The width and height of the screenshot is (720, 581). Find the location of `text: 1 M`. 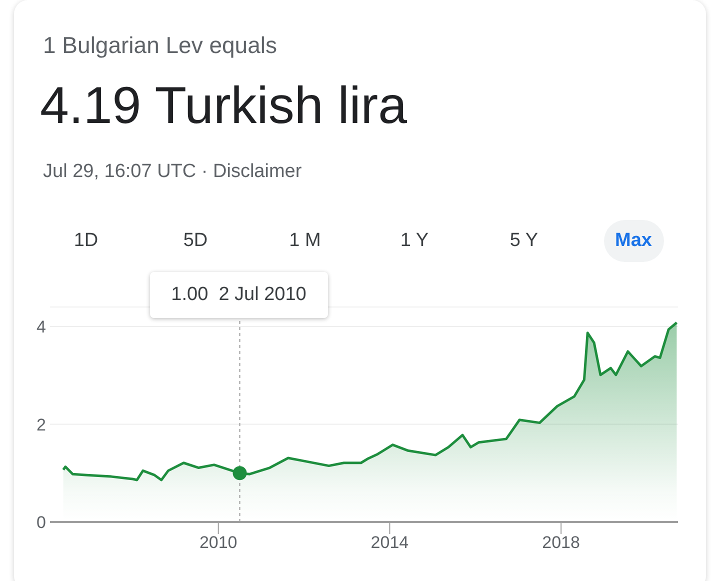

text: 1 M is located at coordinates (305, 241).